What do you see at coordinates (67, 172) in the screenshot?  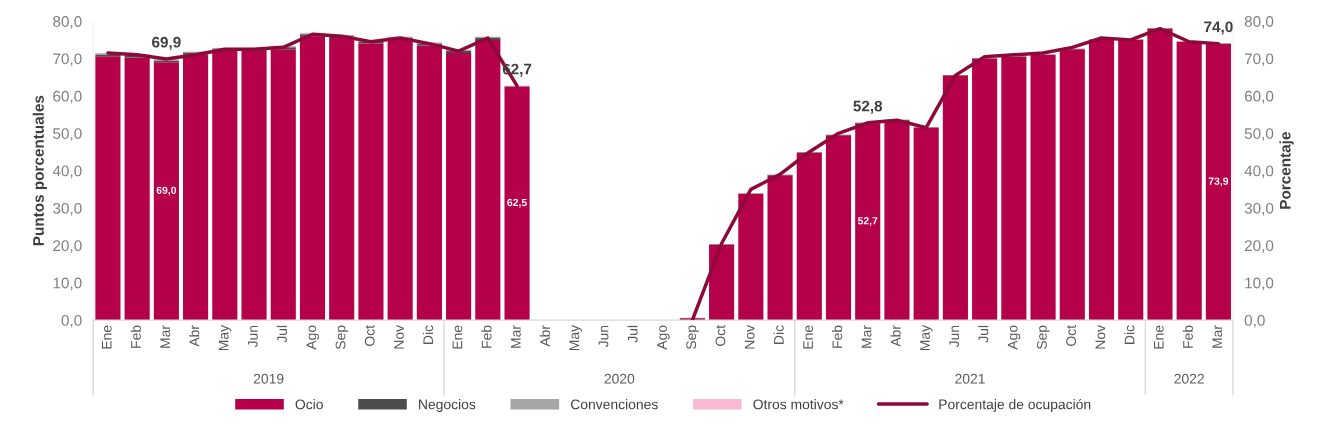 I see `y-tick-label: 40,0` at bounding box center [67, 172].